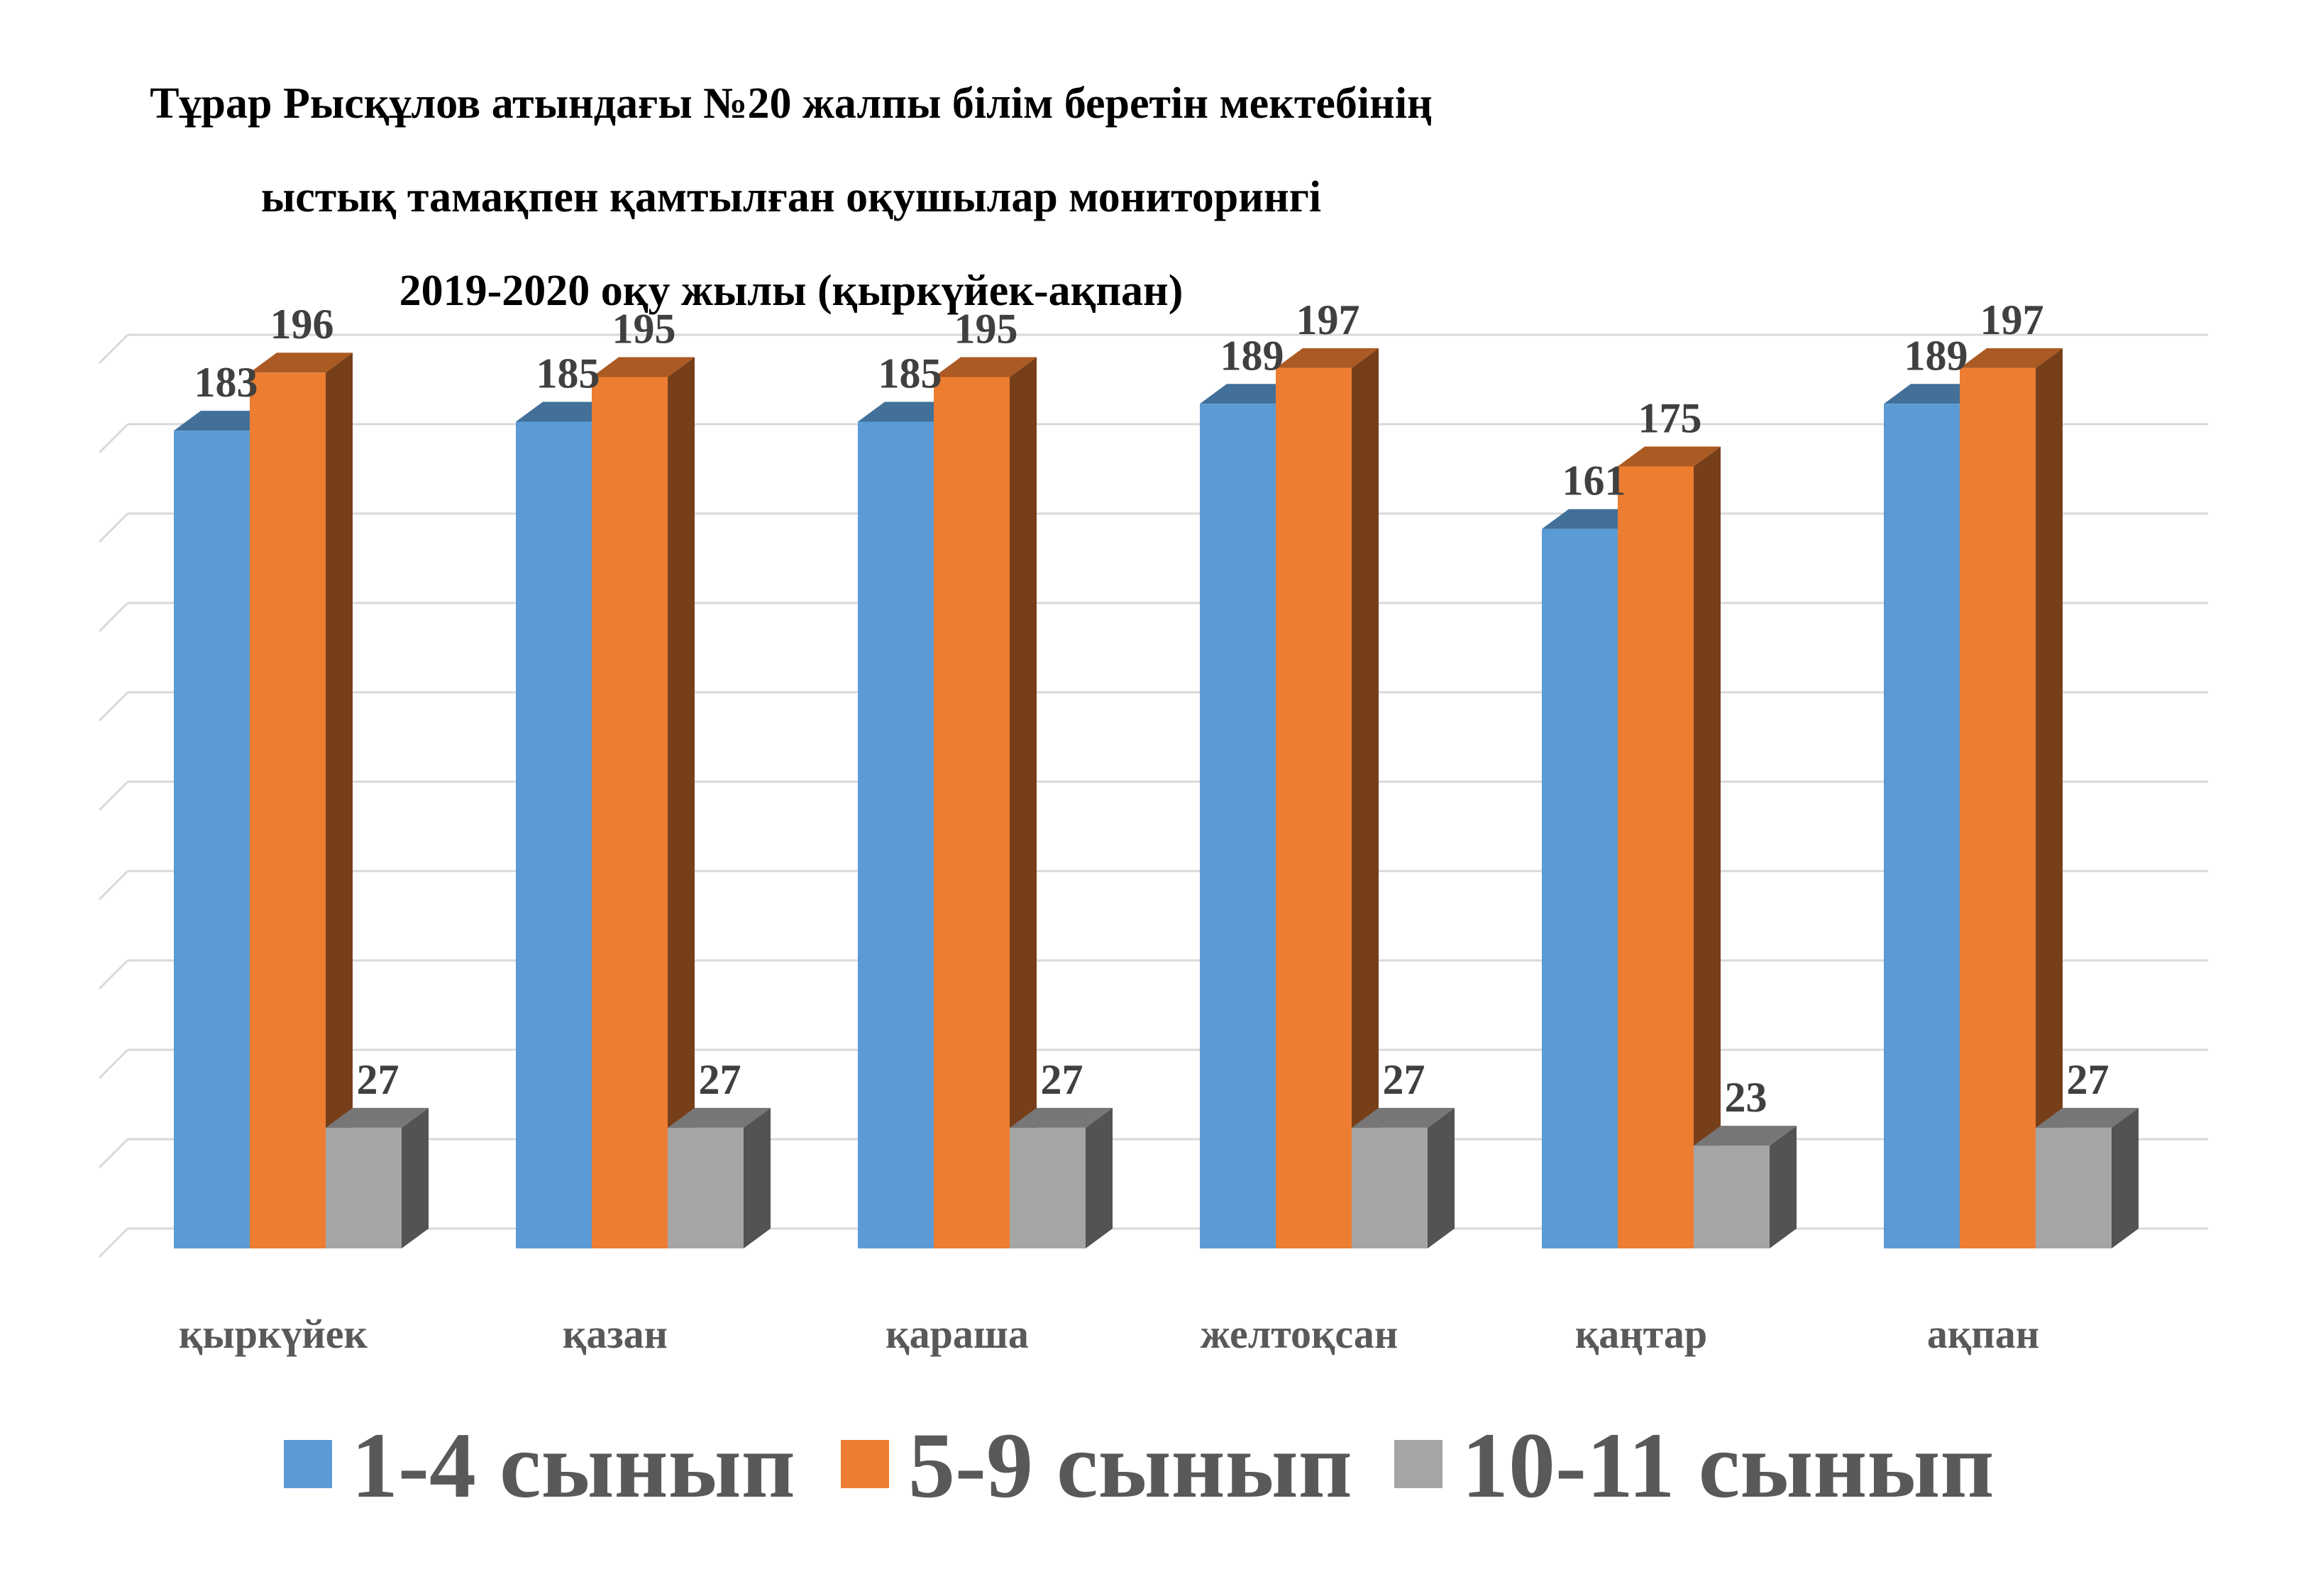 The width and height of the screenshot is (2306, 1596). What do you see at coordinates (1670, 419) in the screenshot?
I see `value-label: 175` at bounding box center [1670, 419].